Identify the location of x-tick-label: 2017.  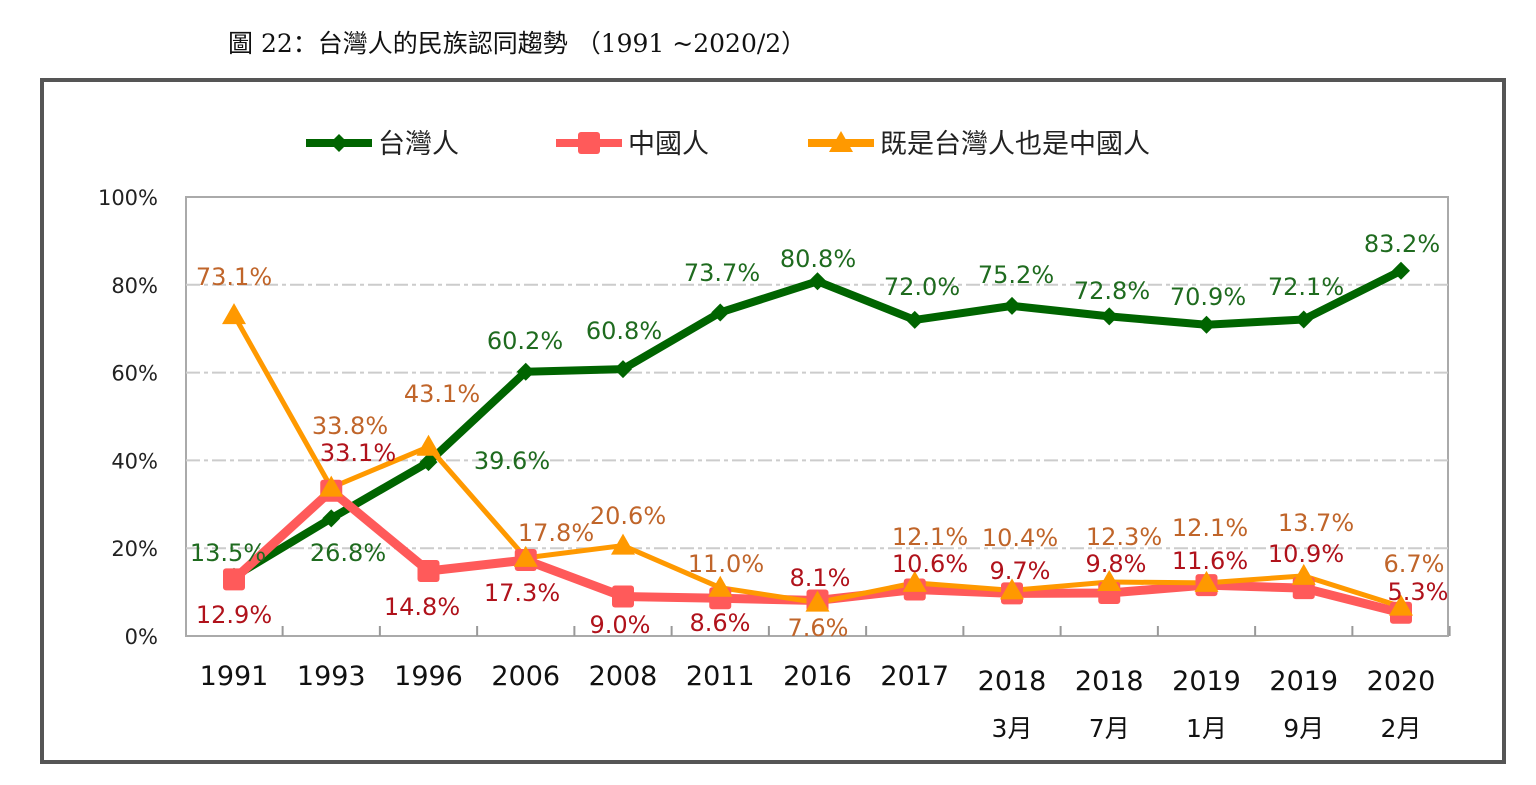
(914, 676).